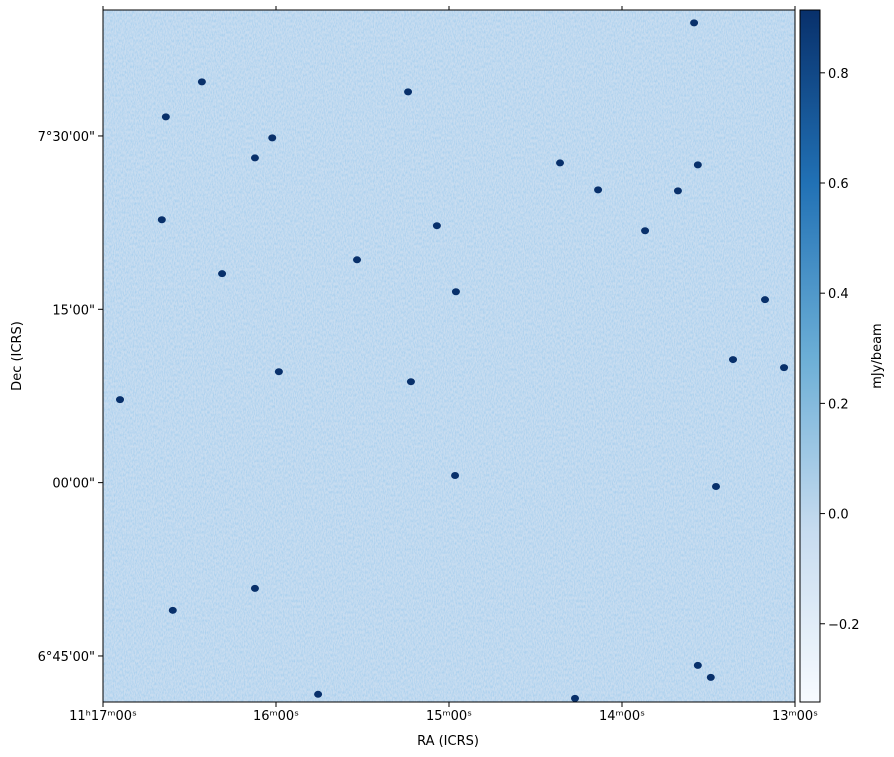 This screenshot has width=894, height=757. Describe the element at coordinates (73, 484) in the screenshot. I see `y-tick-label: 00'00"` at that location.